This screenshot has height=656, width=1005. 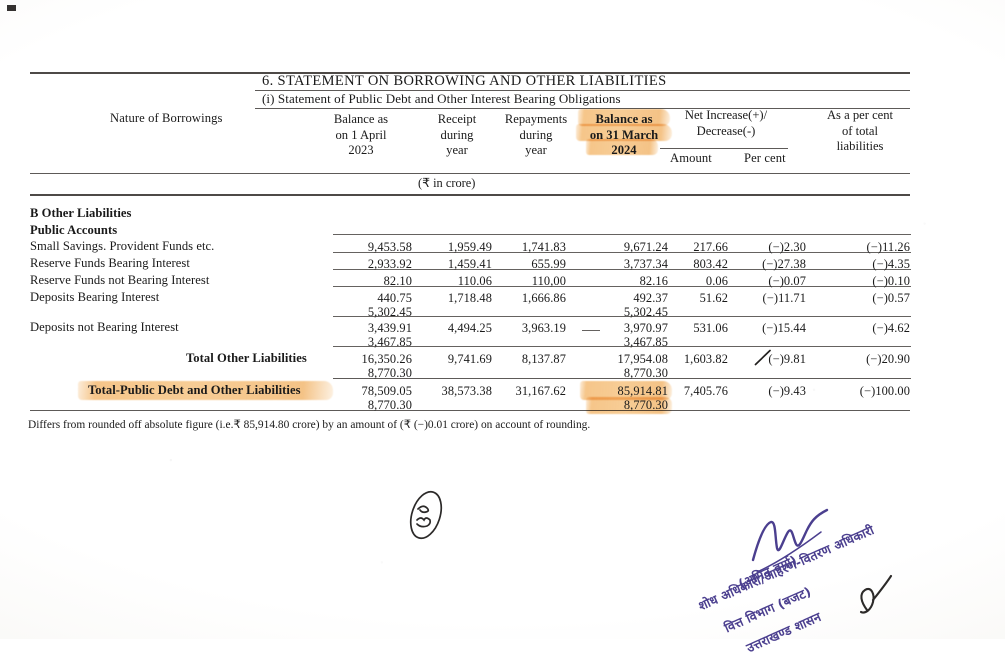 I want to click on col-header-as-percent-total-l2: of total, so click(x=860, y=130).